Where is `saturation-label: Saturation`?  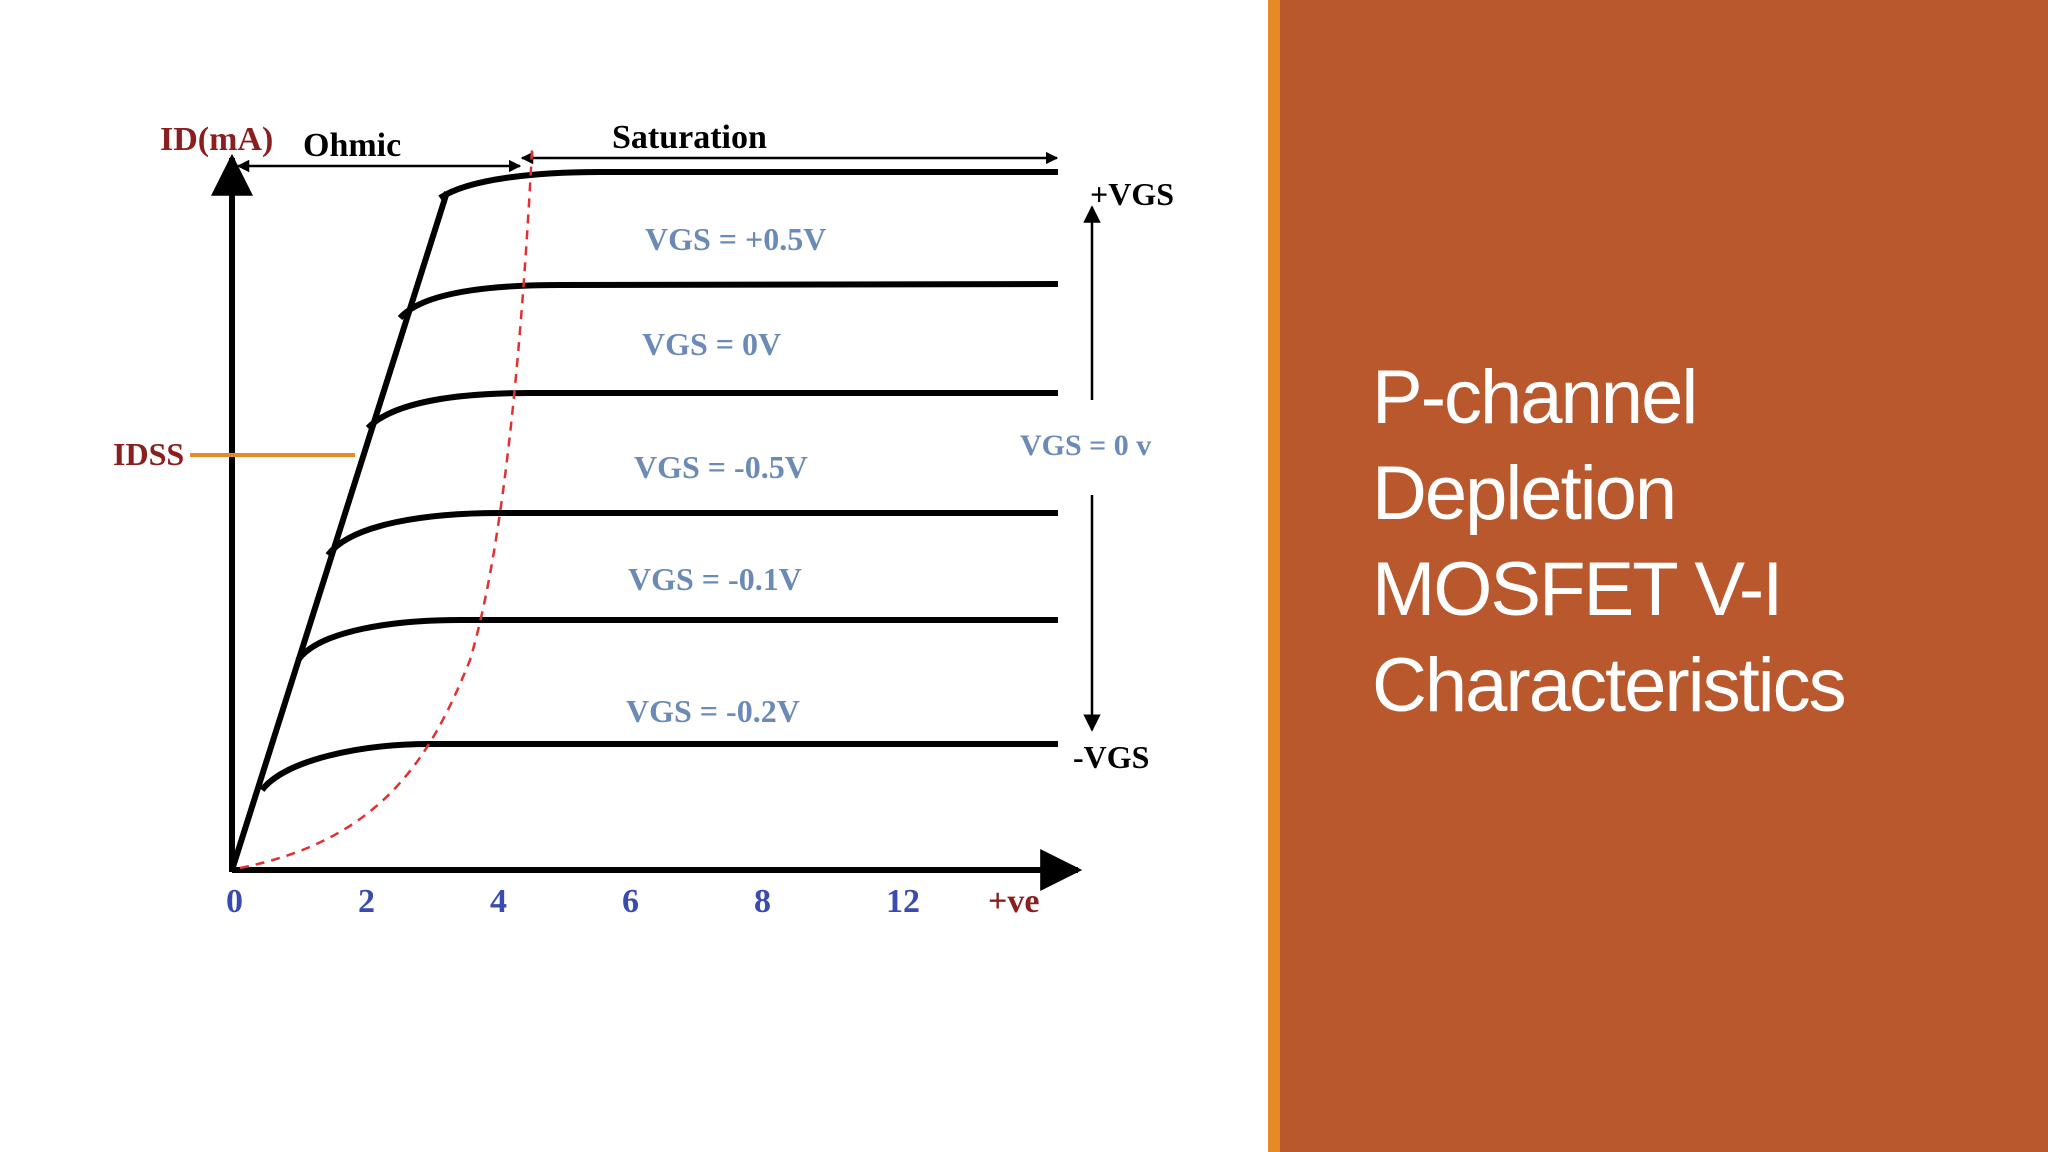 saturation-label: Saturation is located at coordinates (689, 137).